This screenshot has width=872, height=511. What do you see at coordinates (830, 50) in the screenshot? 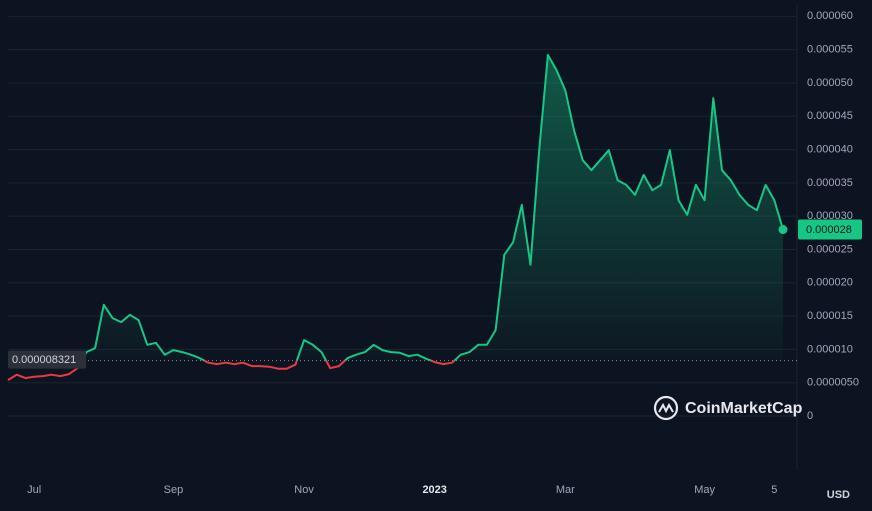
I see `y-tick-label: 0.000055` at bounding box center [830, 50].